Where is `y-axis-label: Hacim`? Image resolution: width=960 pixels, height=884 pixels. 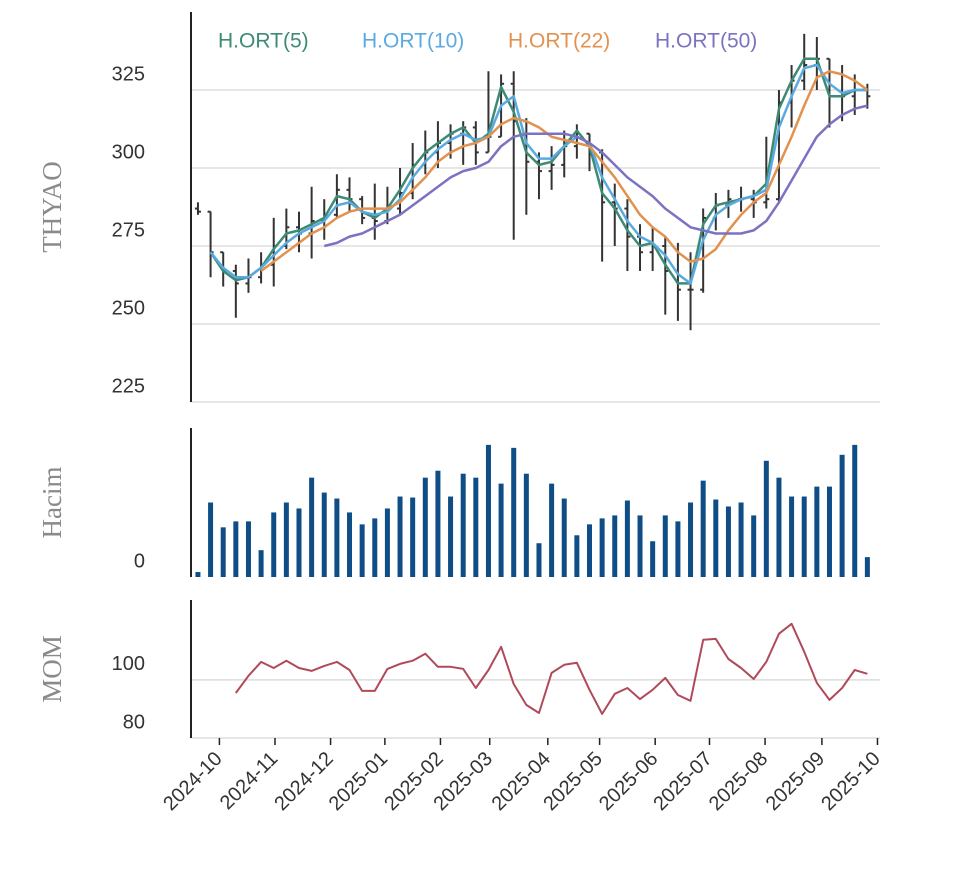 y-axis-label: Hacim is located at coordinates (52, 503).